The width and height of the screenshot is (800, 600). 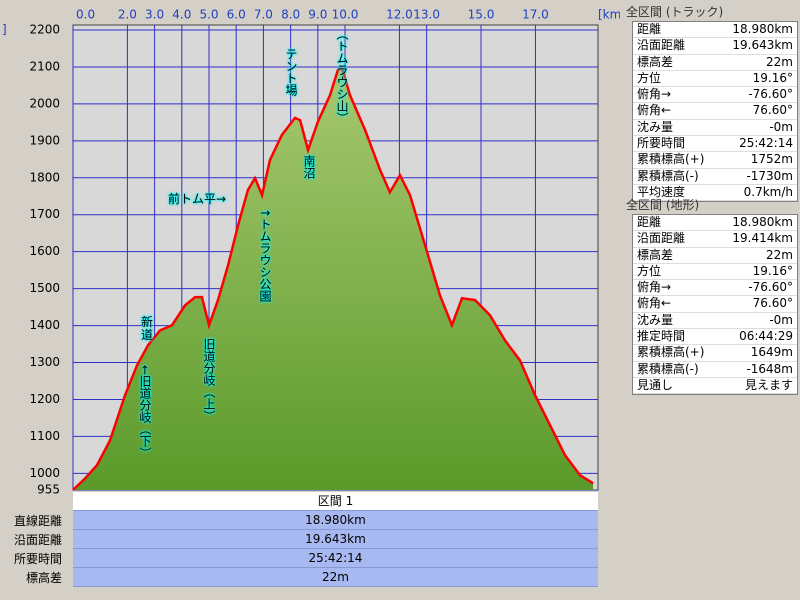 I want to click on info-row: 平均速度 0.7km/h, so click(x=715, y=193).